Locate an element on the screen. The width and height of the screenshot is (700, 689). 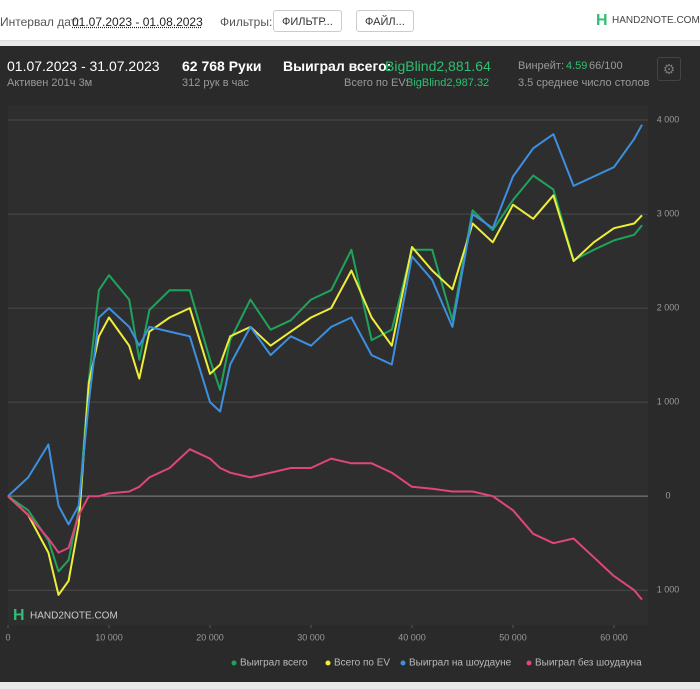
tables: 3.5 среднее число столов is located at coordinates (584, 83).